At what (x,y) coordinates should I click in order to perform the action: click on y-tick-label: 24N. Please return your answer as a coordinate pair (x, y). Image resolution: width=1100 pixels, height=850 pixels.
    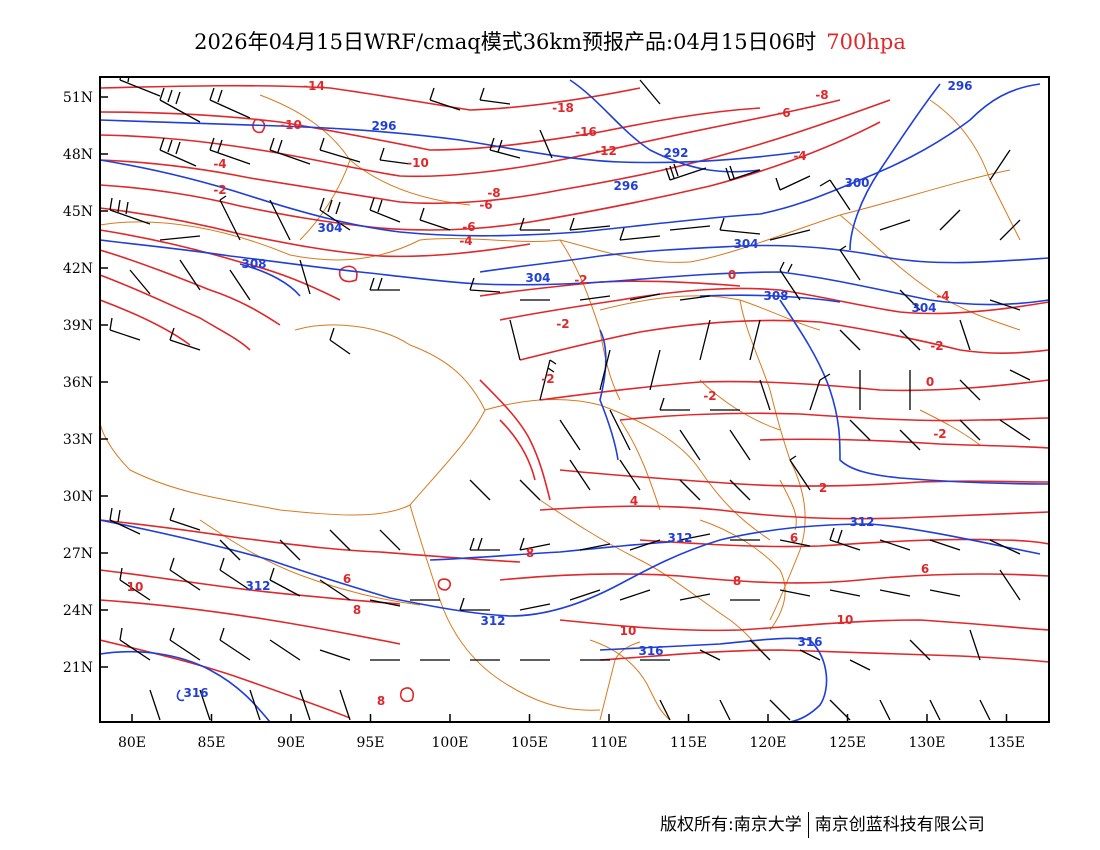
    Looking at the image, I should click on (78, 611).